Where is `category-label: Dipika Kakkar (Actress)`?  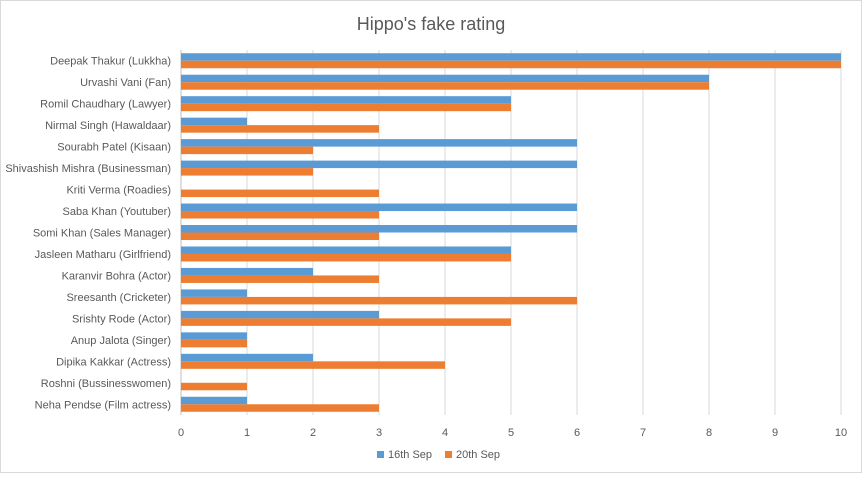 category-label: Dipika Kakkar (Actress) is located at coordinates (113, 362).